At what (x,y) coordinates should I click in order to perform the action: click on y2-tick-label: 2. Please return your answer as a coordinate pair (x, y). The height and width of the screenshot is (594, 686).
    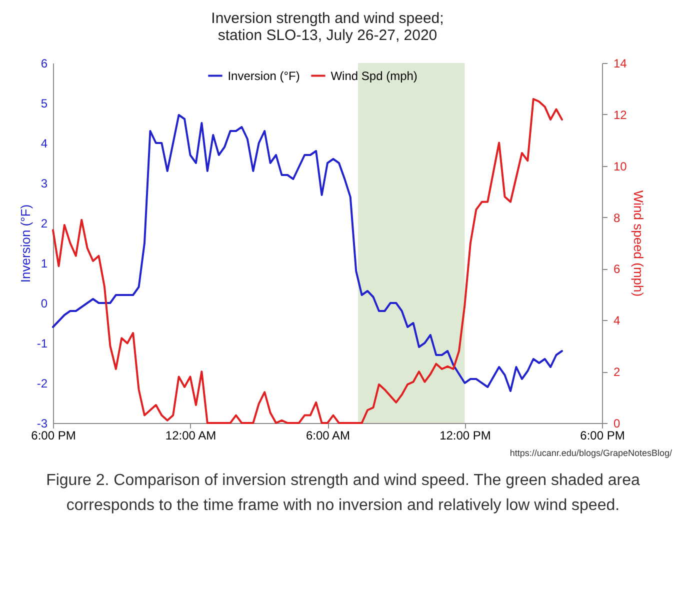
    Looking at the image, I should click on (617, 372).